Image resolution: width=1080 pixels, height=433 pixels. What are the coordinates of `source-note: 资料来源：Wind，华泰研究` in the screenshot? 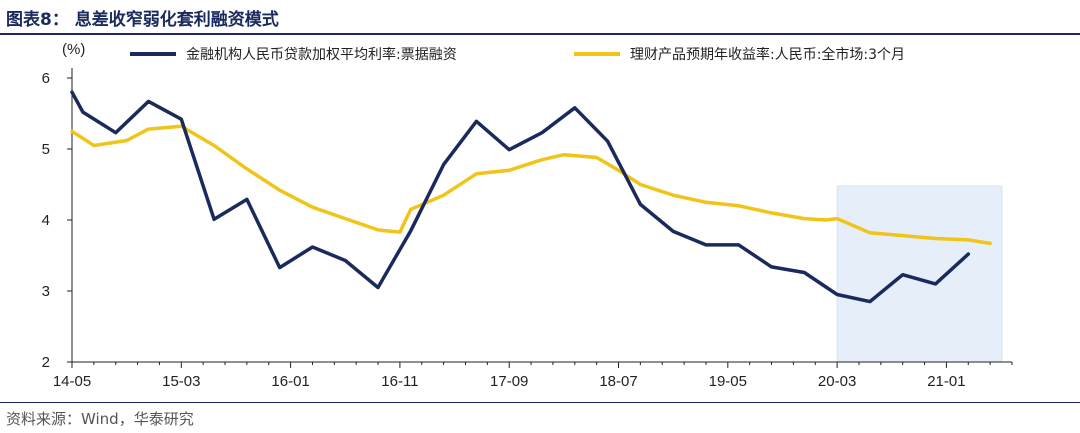 It's located at (100, 419).